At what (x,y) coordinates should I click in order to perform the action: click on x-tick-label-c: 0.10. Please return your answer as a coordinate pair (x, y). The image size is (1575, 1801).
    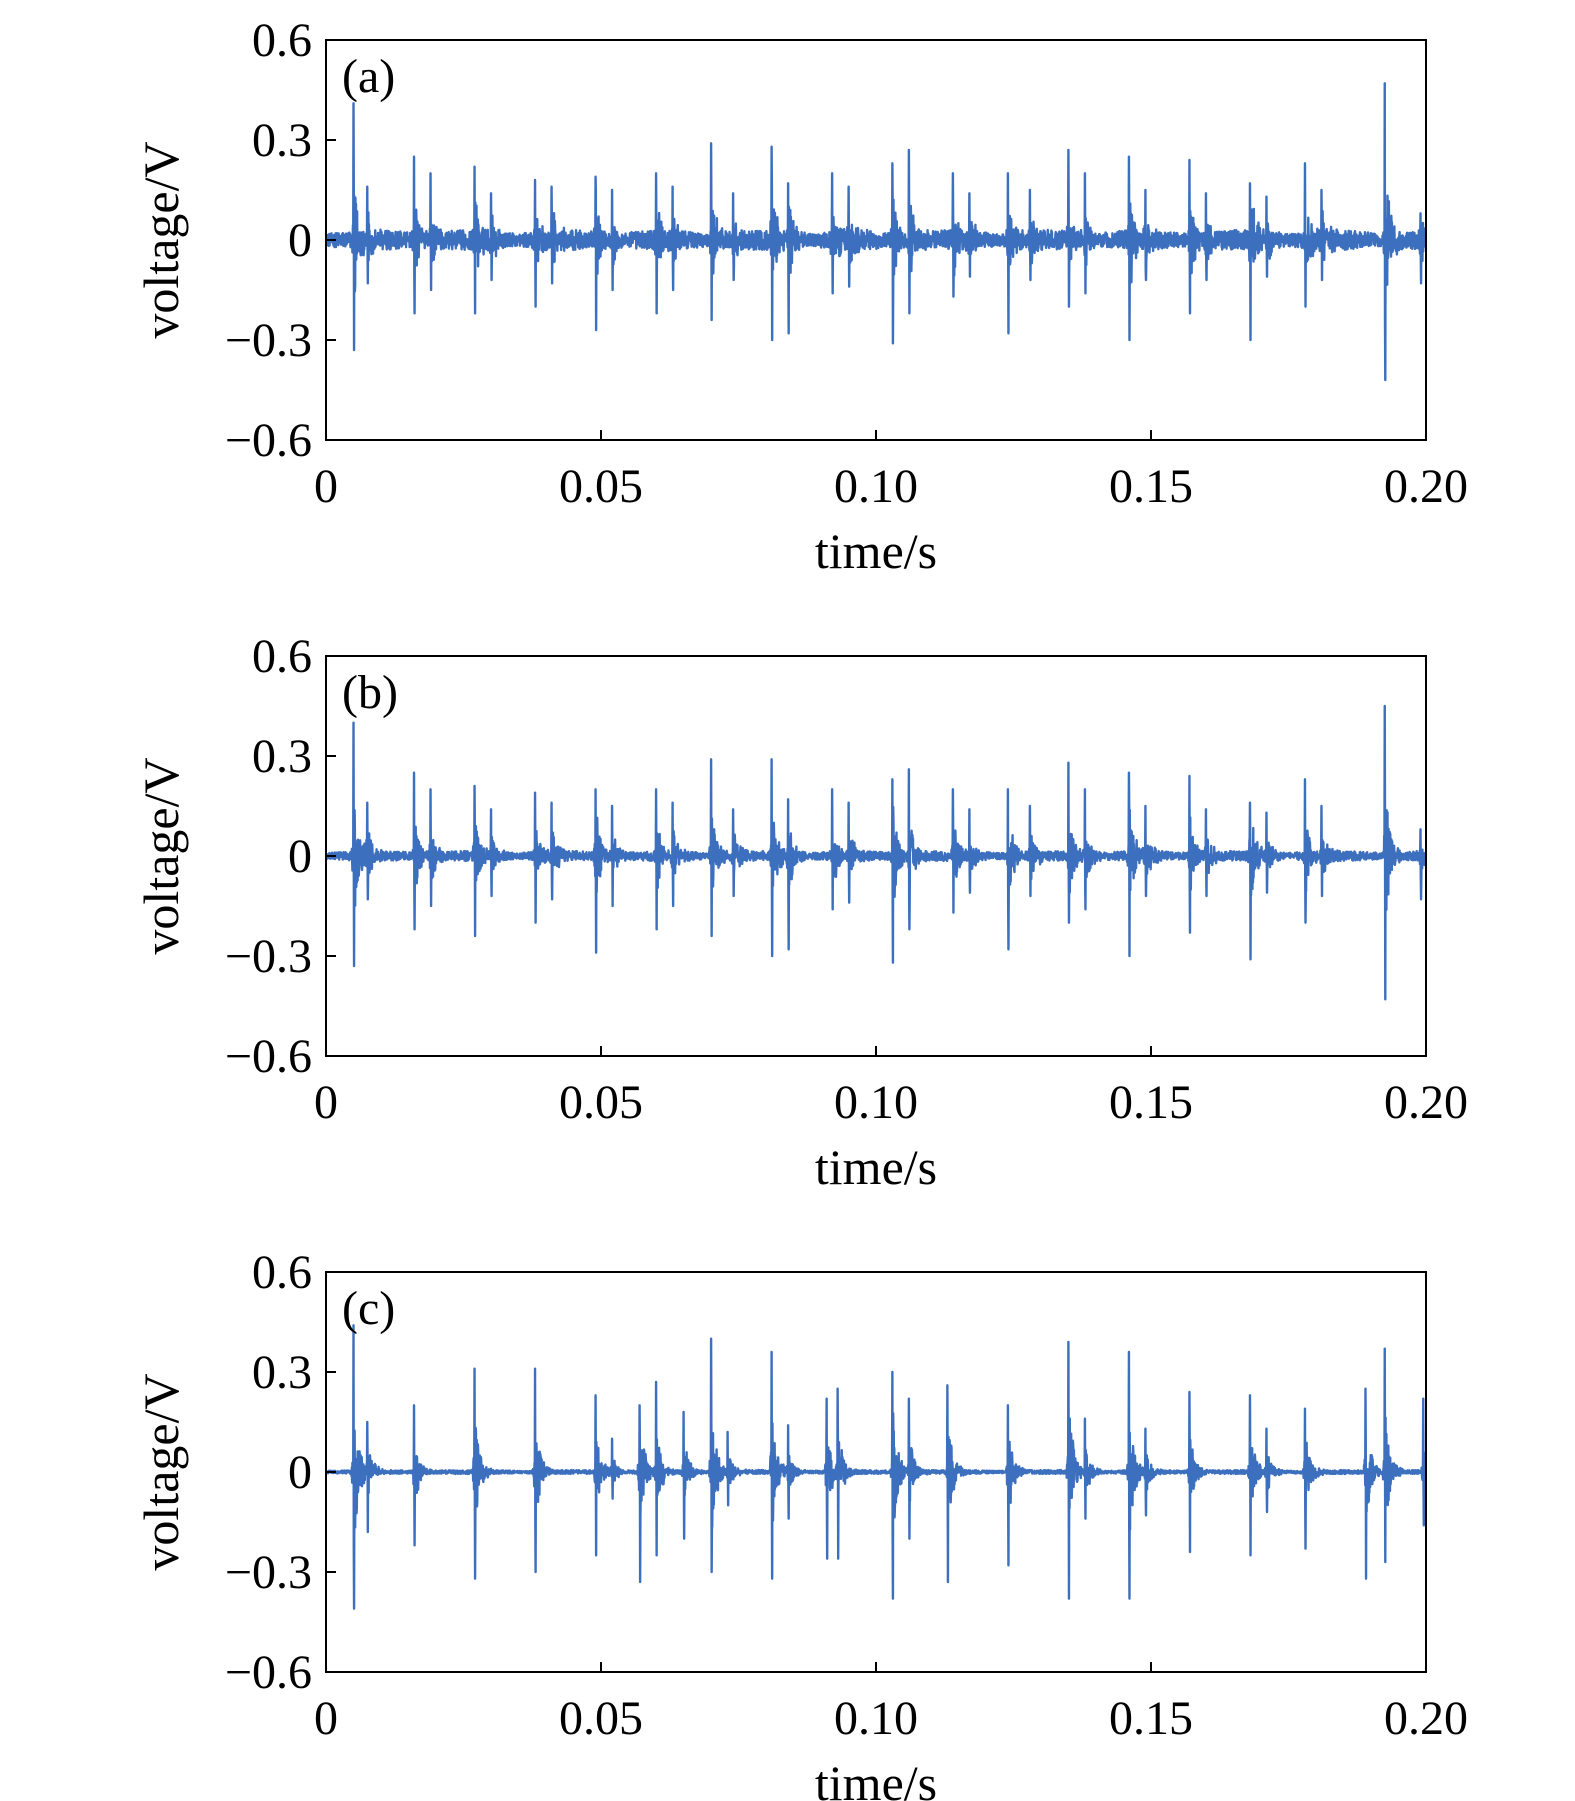
    Looking at the image, I should click on (876, 1718).